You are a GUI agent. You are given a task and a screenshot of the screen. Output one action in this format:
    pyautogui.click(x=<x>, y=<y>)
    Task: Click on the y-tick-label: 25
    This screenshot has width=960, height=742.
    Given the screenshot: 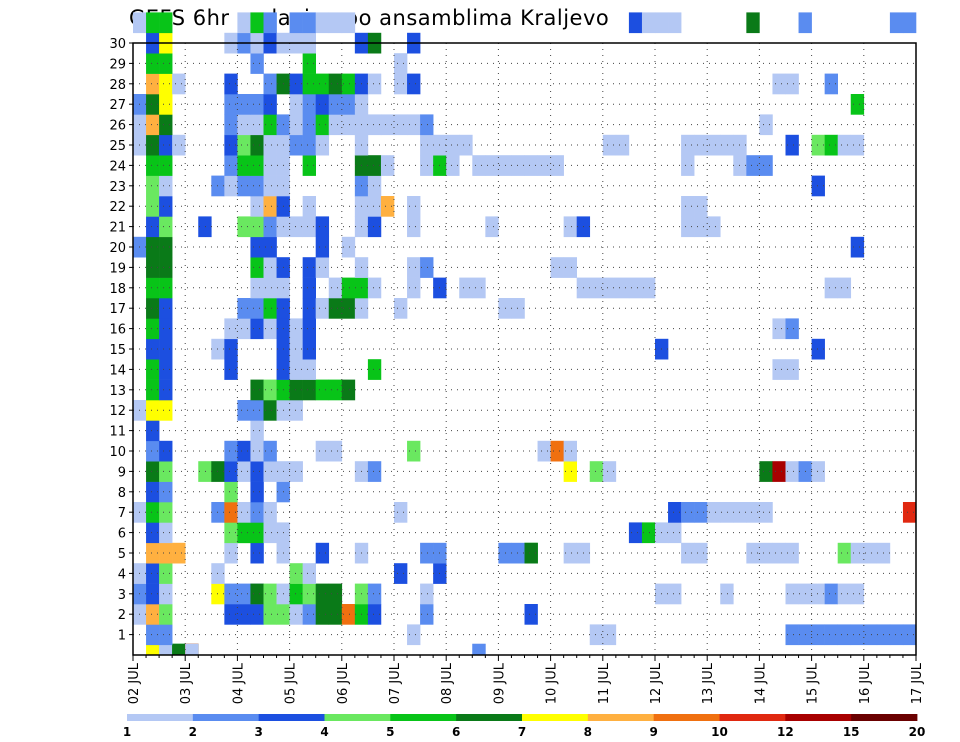 What is the action you would take?
    pyautogui.click(x=117, y=146)
    